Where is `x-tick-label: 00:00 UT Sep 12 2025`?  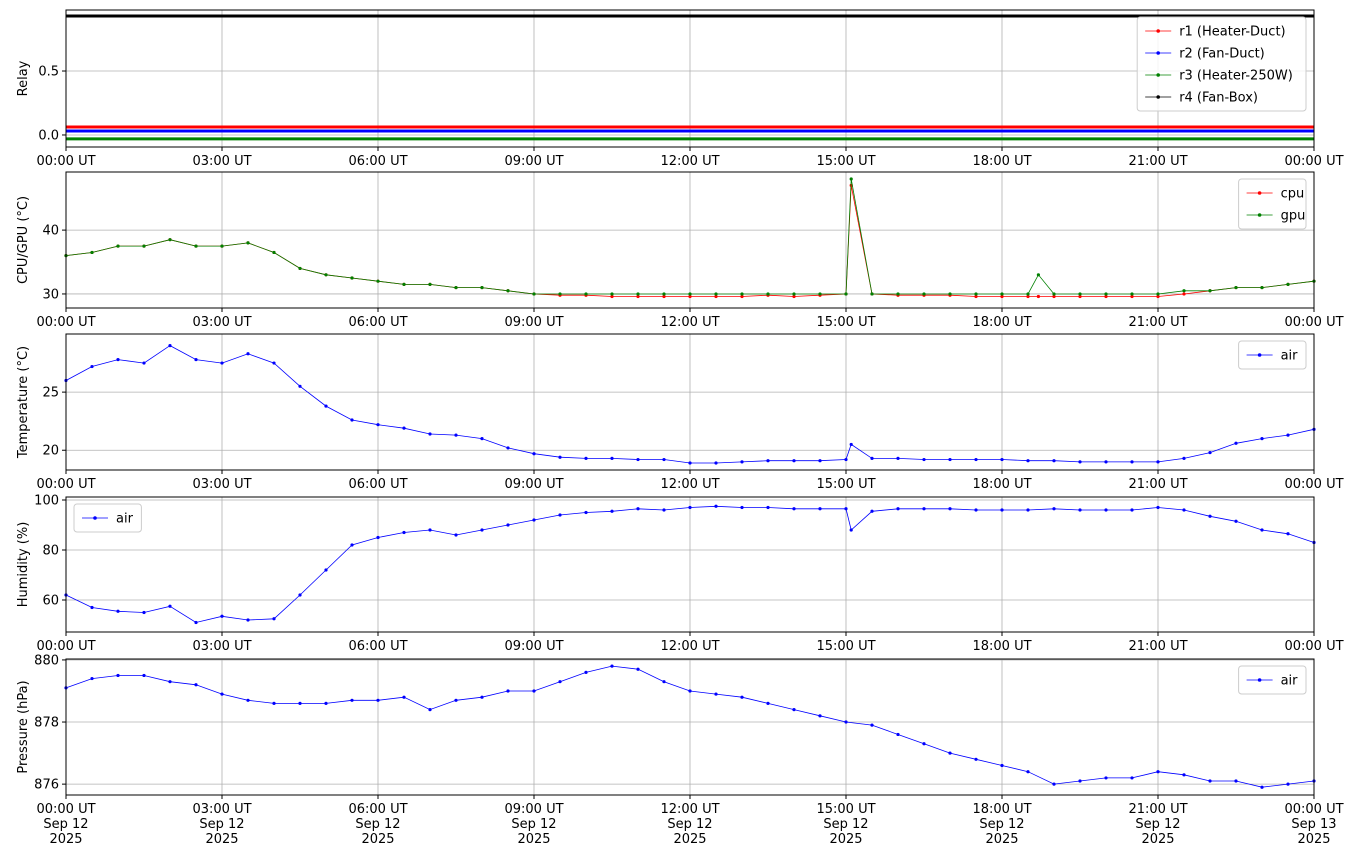 x-tick-label: 00:00 UT Sep 12 2025 is located at coordinates (65, 824).